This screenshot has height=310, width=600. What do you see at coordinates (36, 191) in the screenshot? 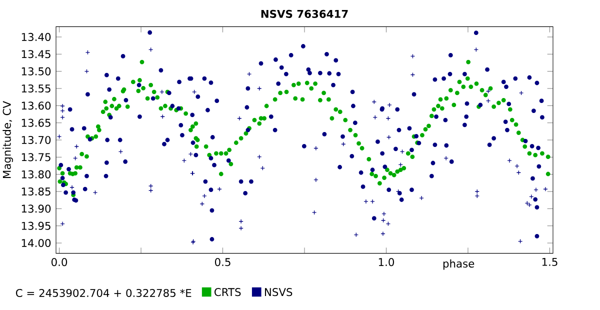
I see `y-tick-label: 13.85` at bounding box center [36, 191].